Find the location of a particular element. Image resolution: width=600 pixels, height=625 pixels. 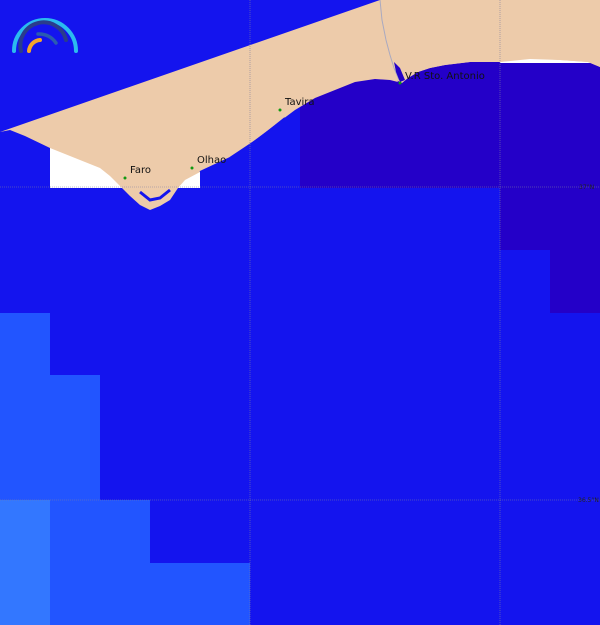

town-tavira: Tavira is located at coordinates (296, 104).